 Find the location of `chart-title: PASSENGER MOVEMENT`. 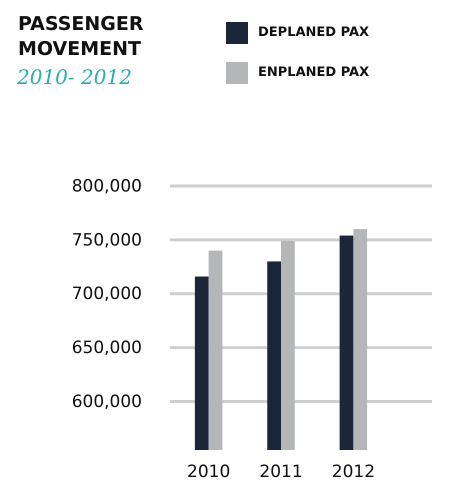

chart-title: PASSENGER MOVEMENT is located at coordinates (81, 36).